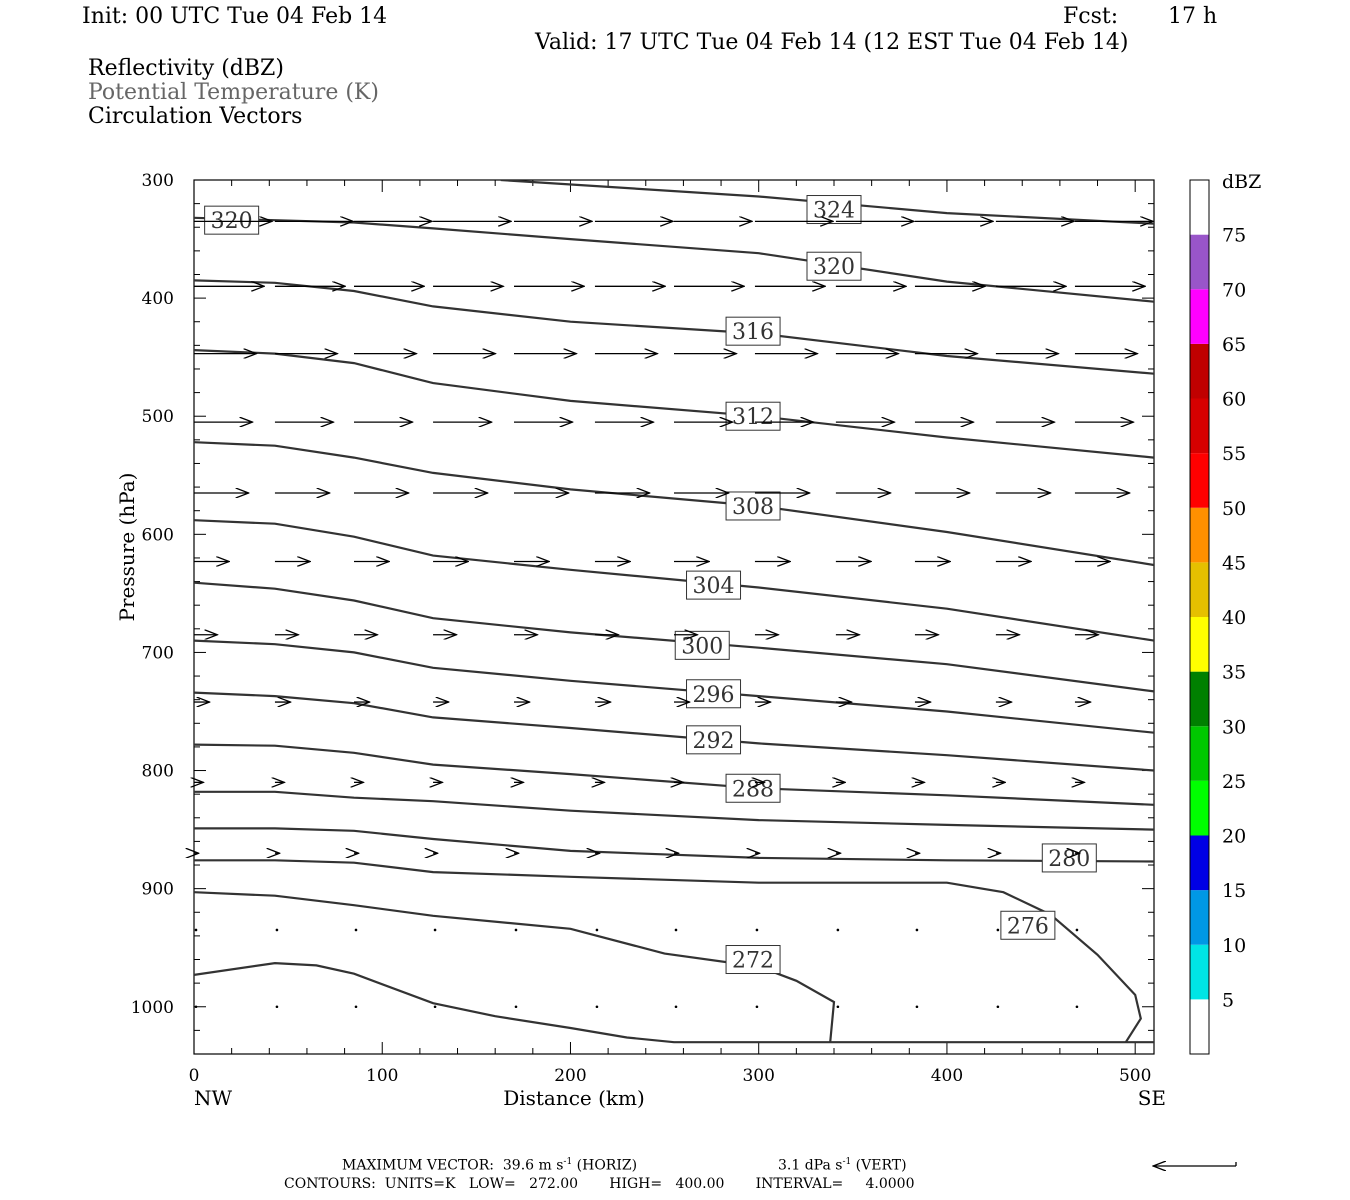 The width and height of the screenshot is (1350, 1200). What do you see at coordinates (194, 1076) in the screenshot?
I see `x-tick-label: 0` at bounding box center [194, 1076].